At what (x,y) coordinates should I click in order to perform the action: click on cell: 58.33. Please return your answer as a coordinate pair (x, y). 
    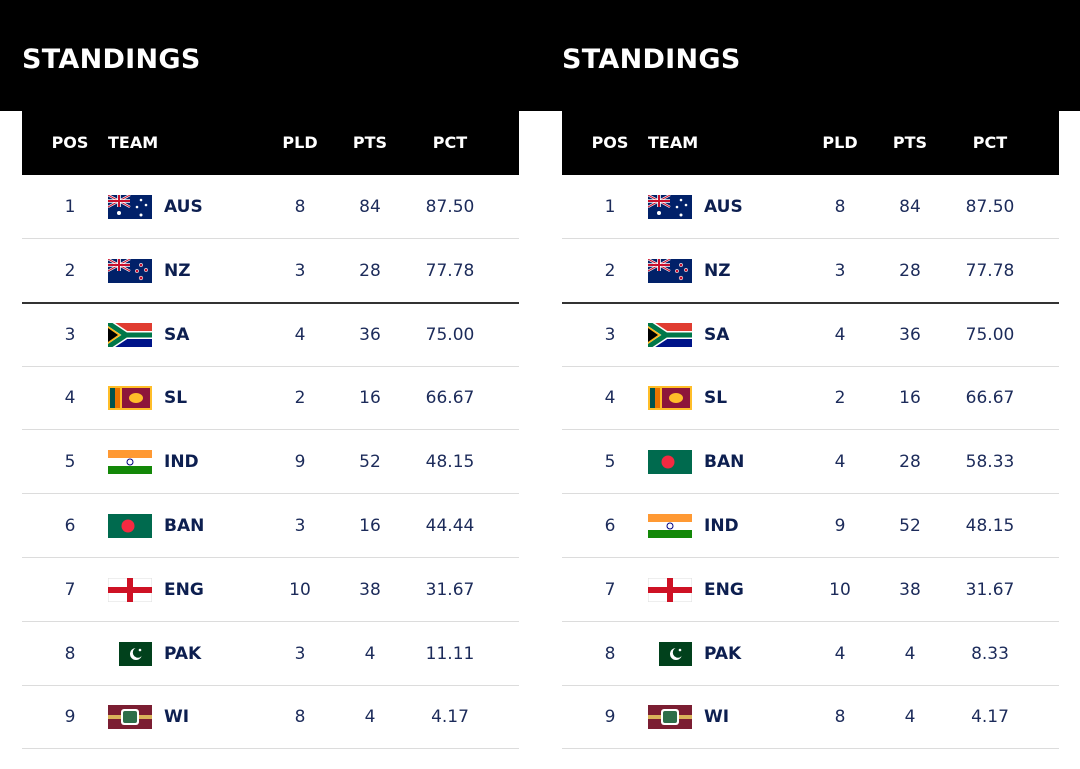
    Looking at the image, I should click on (990, 462).